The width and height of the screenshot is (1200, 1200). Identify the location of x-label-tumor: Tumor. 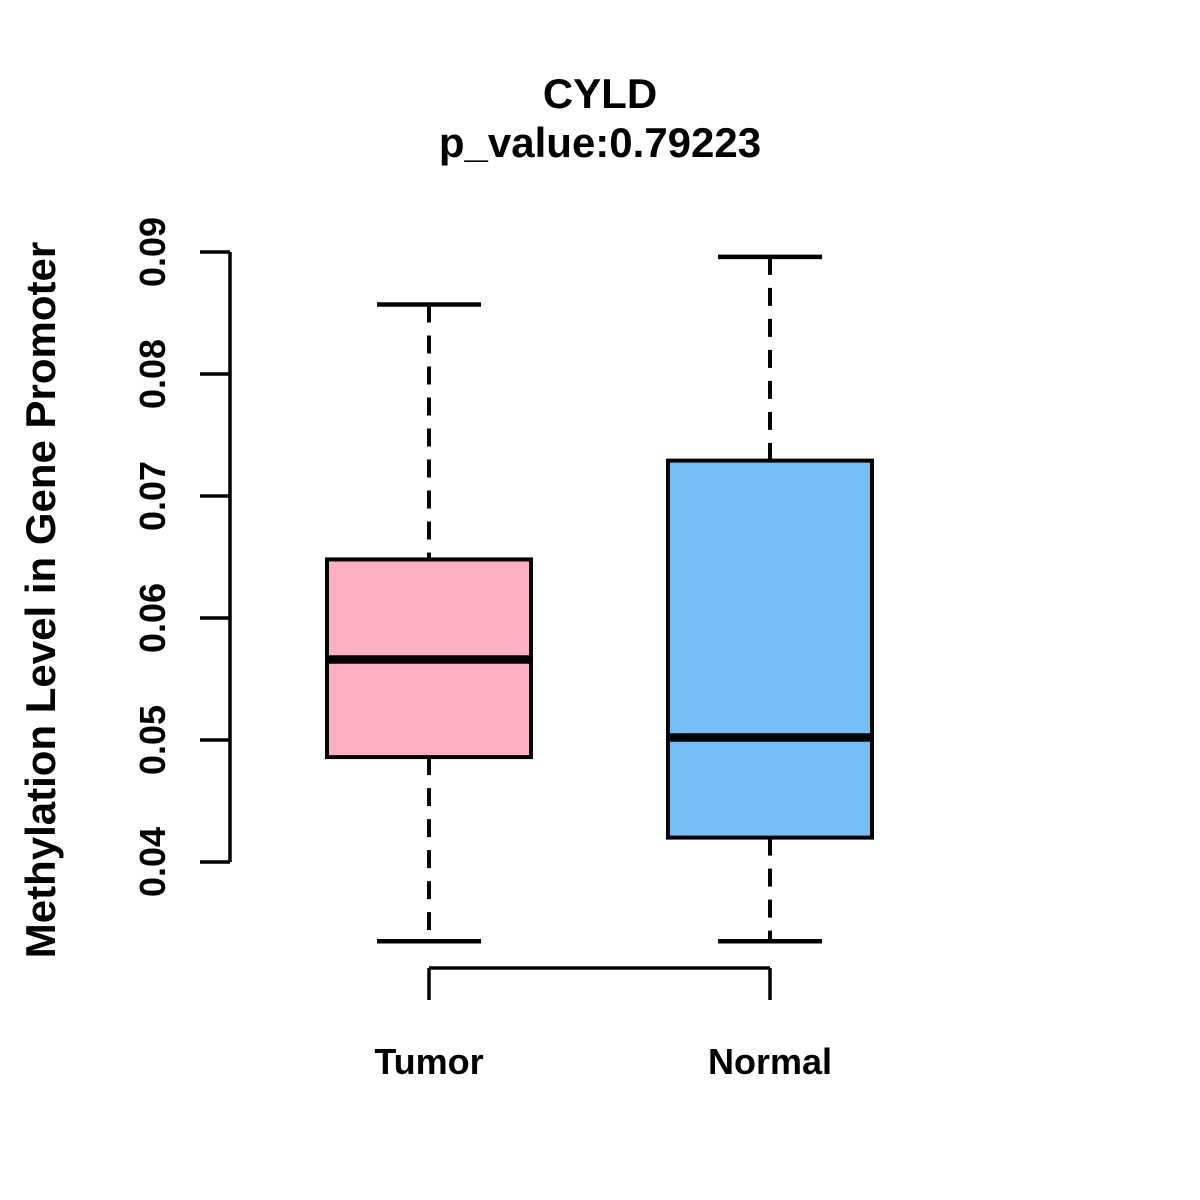
(428, 1061).